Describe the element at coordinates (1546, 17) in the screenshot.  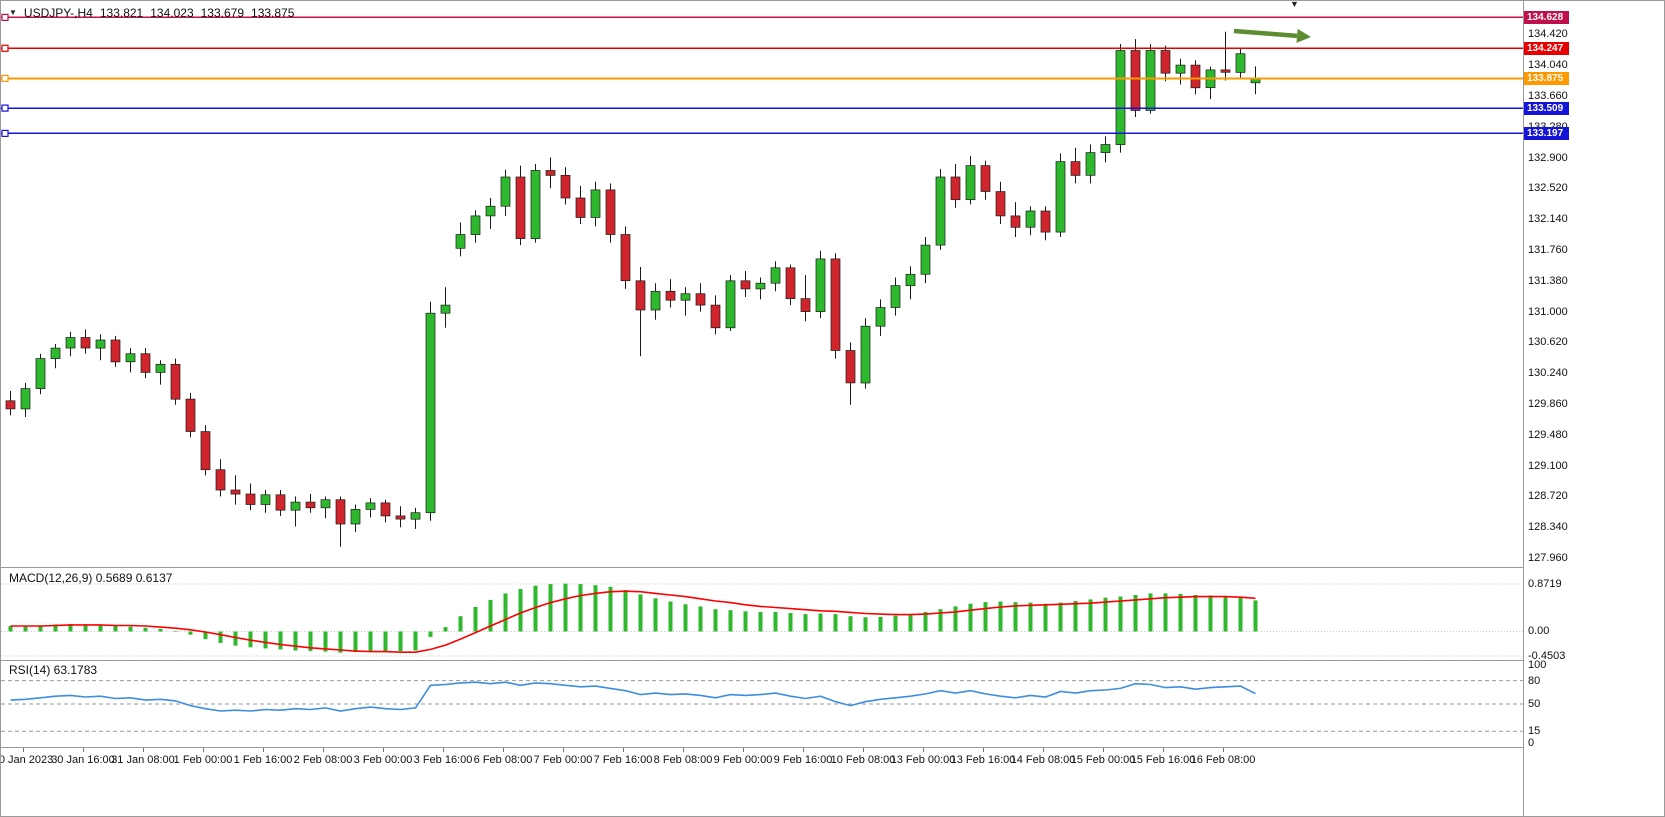
I see `hline-price-badge: 134.628` at that location.